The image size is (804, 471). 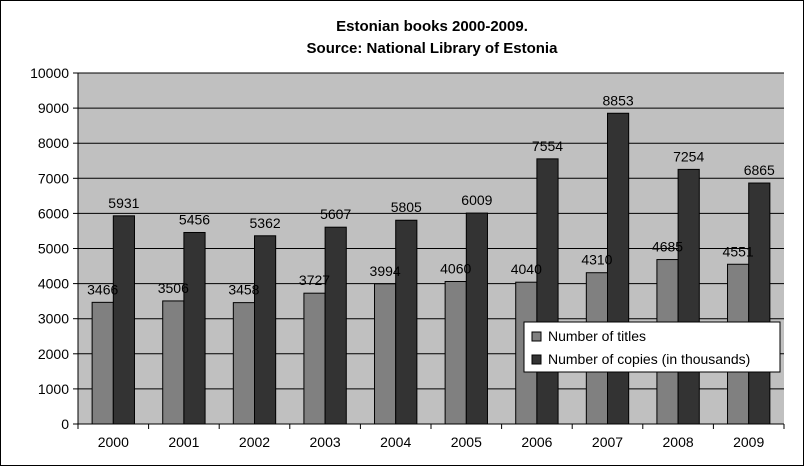 What do you see at coordinates (432, 26) in the screenshot?
I see `chart-title: Estonian books 2000-2009.` at bounding box center [432, 26].